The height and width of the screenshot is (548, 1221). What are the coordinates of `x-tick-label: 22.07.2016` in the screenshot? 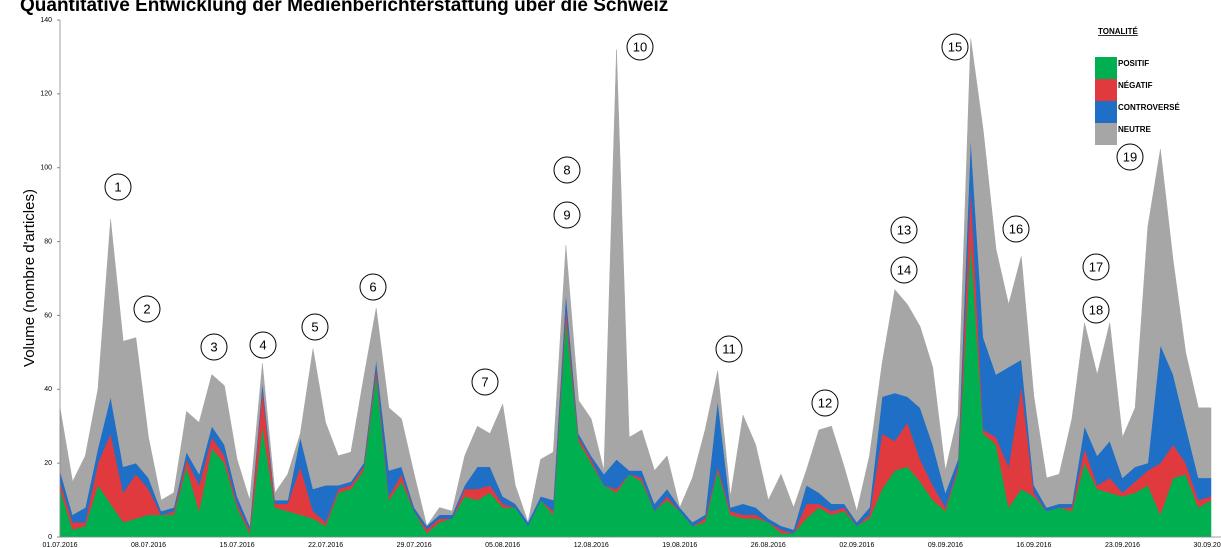 It's located at (325, 545).